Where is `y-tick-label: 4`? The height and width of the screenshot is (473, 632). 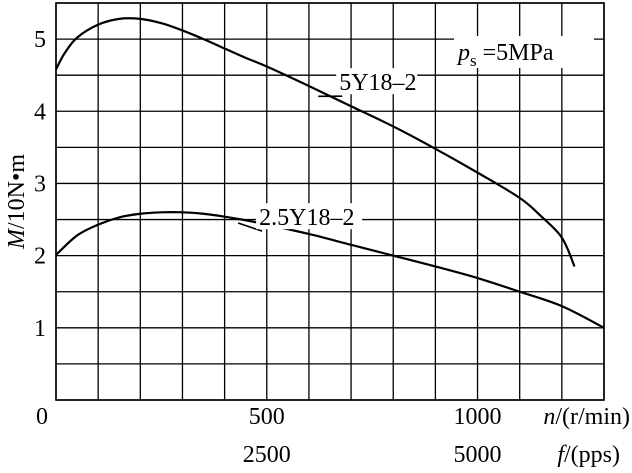
y-tick-label: 4 is located at coordinates (40, 112).